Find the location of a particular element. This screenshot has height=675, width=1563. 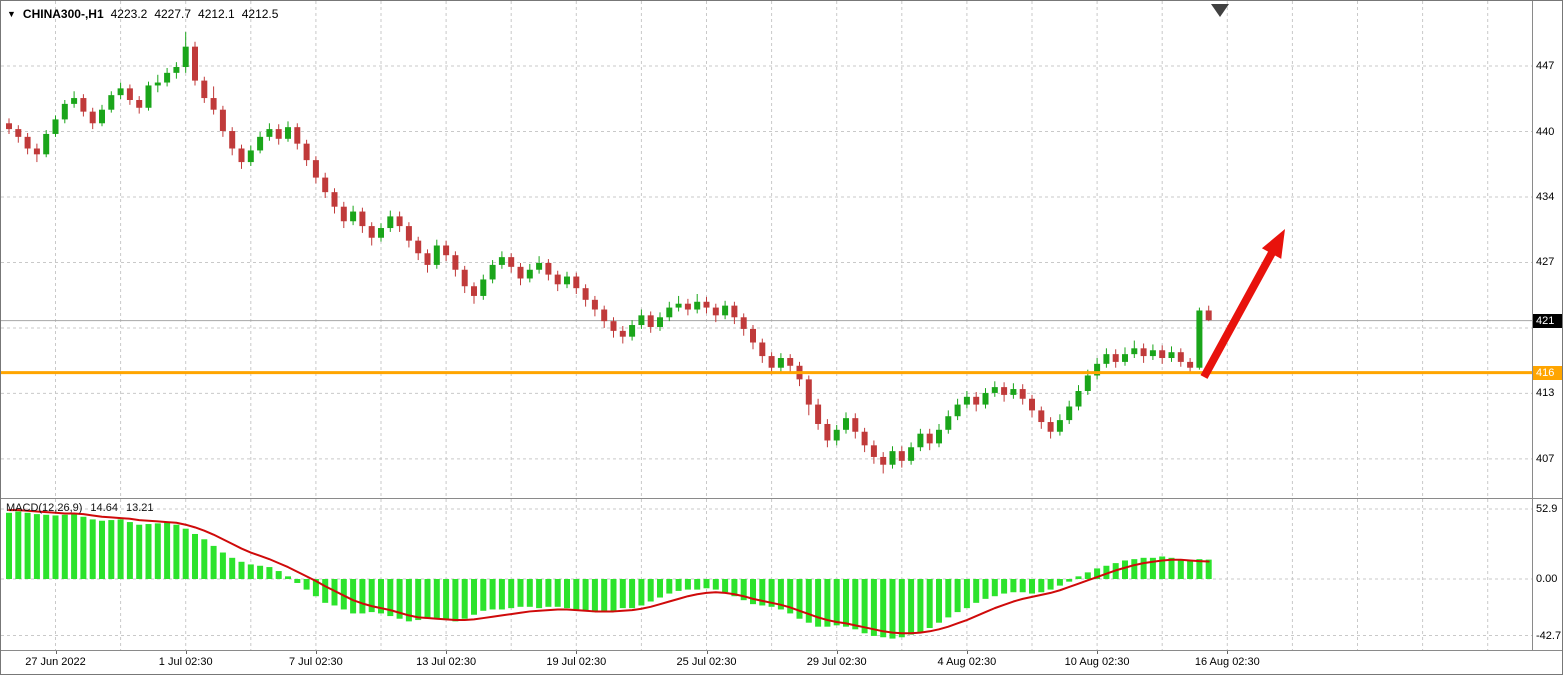

macd-axis-label: 52.9 is located at coordinates (1547, 508).